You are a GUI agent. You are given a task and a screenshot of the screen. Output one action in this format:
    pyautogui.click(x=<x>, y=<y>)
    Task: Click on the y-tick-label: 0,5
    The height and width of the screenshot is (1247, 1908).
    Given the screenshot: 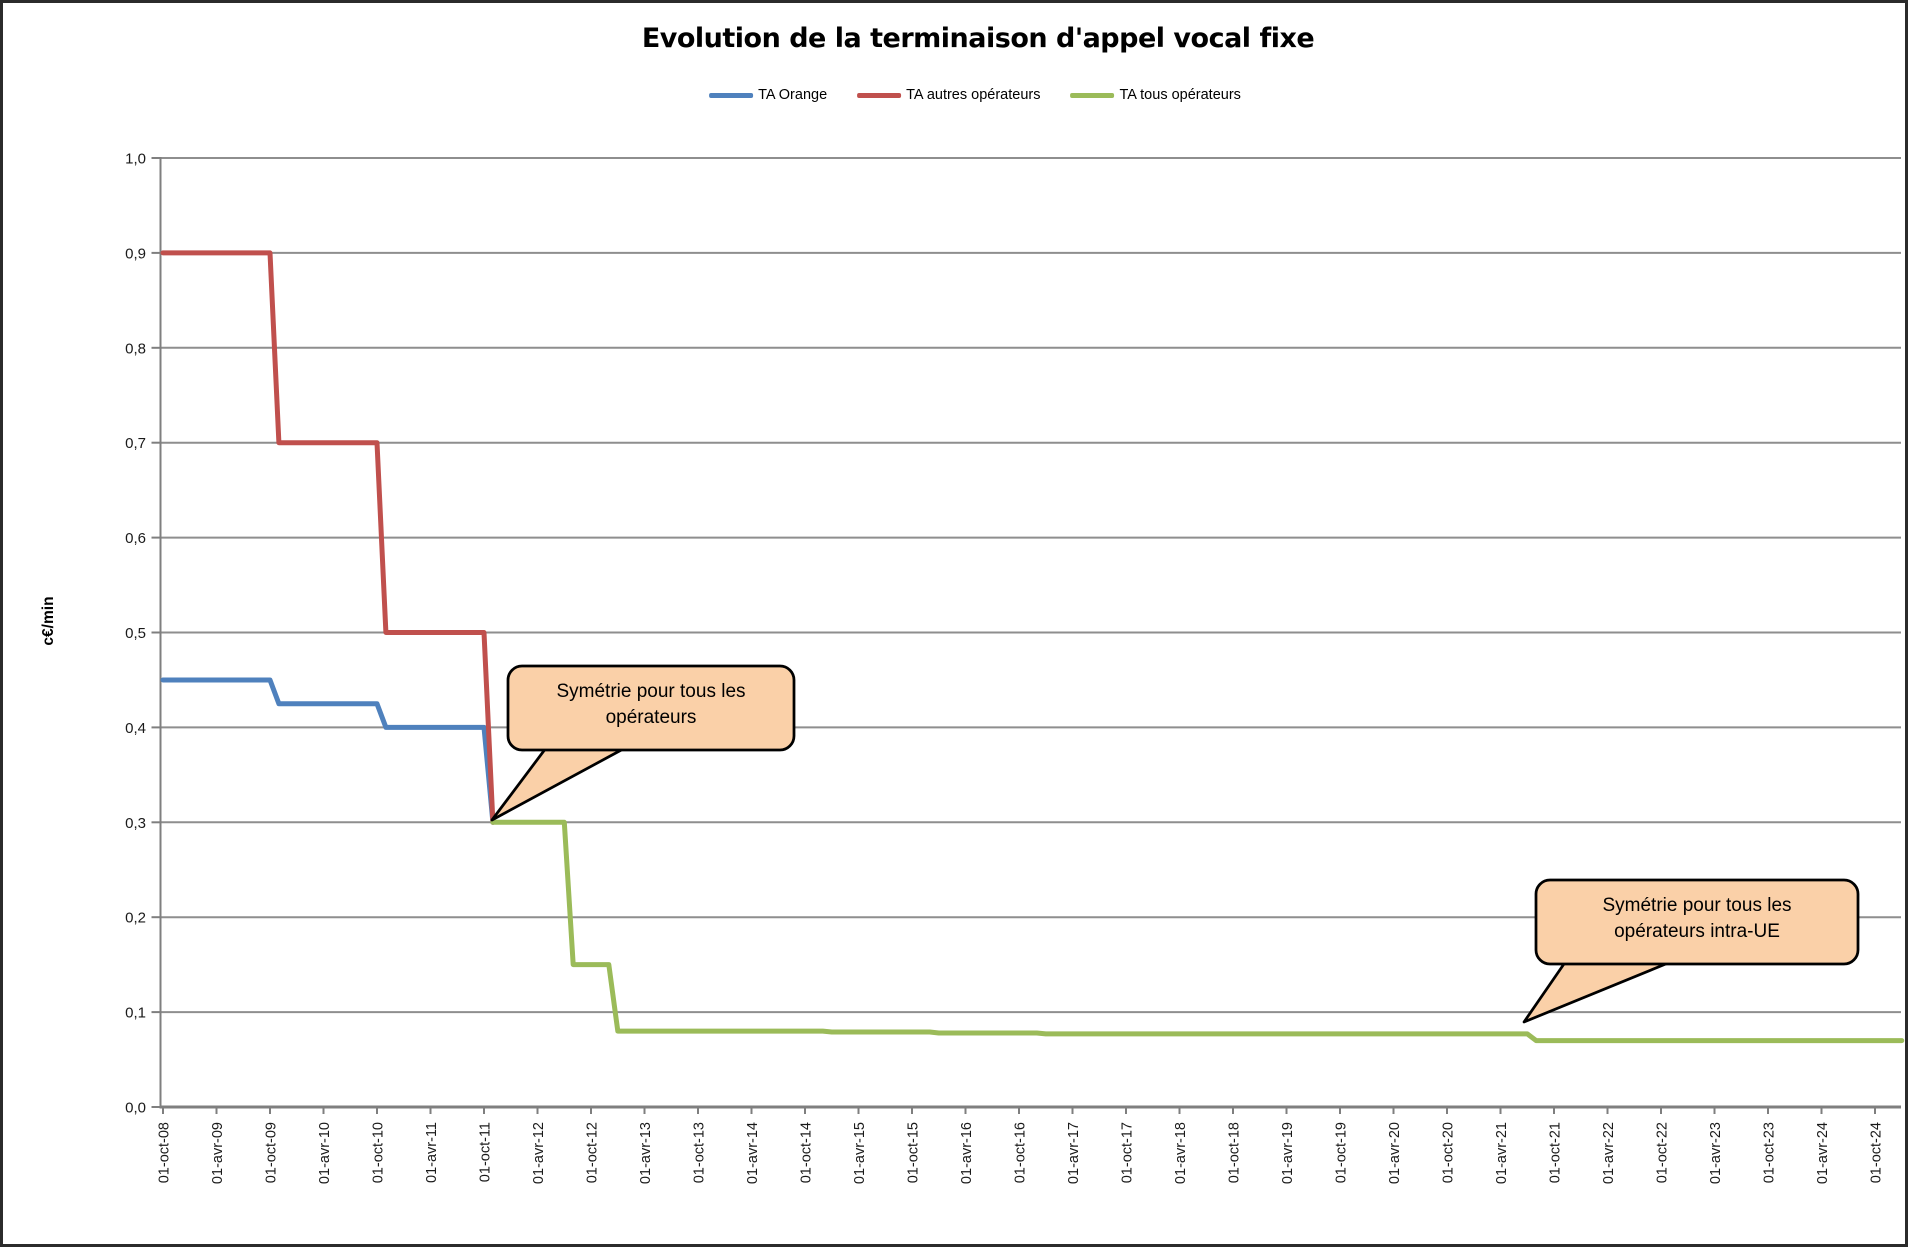 What is the action you would take?
    pyautogui.click(x=135, y=633)
    